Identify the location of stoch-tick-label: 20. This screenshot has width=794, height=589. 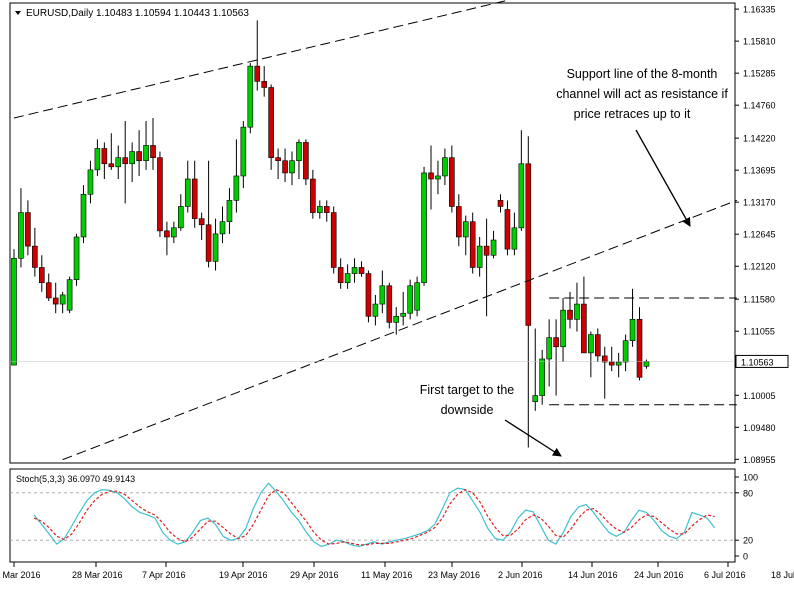
(748, 541).